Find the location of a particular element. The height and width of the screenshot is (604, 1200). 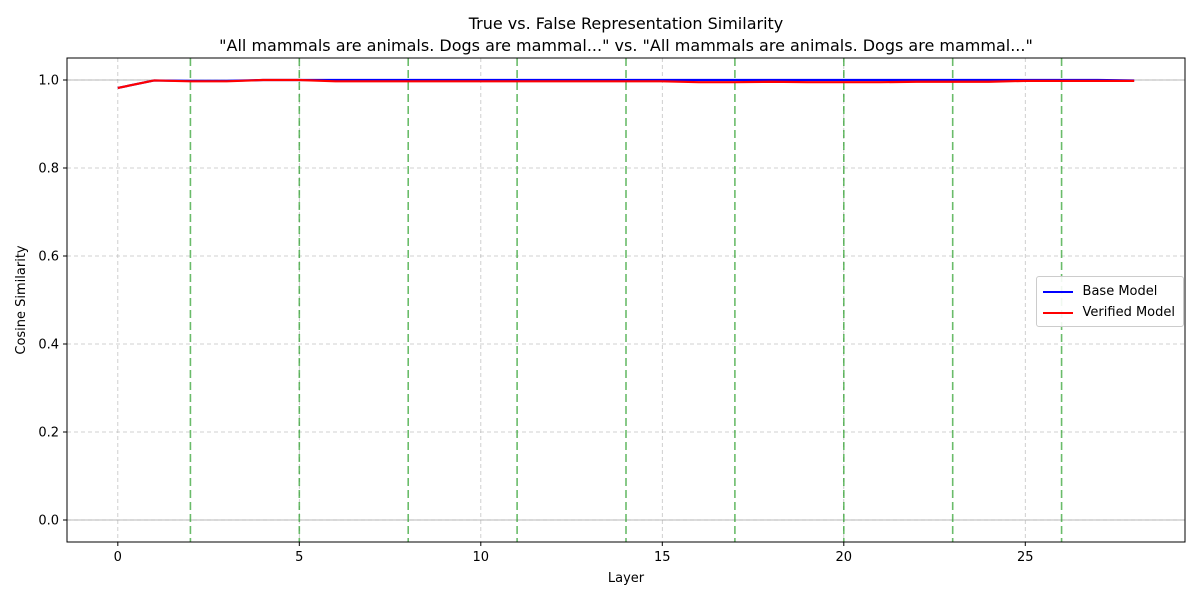

legend: Base Model Verified Model is located at coordinates (1109, 301).